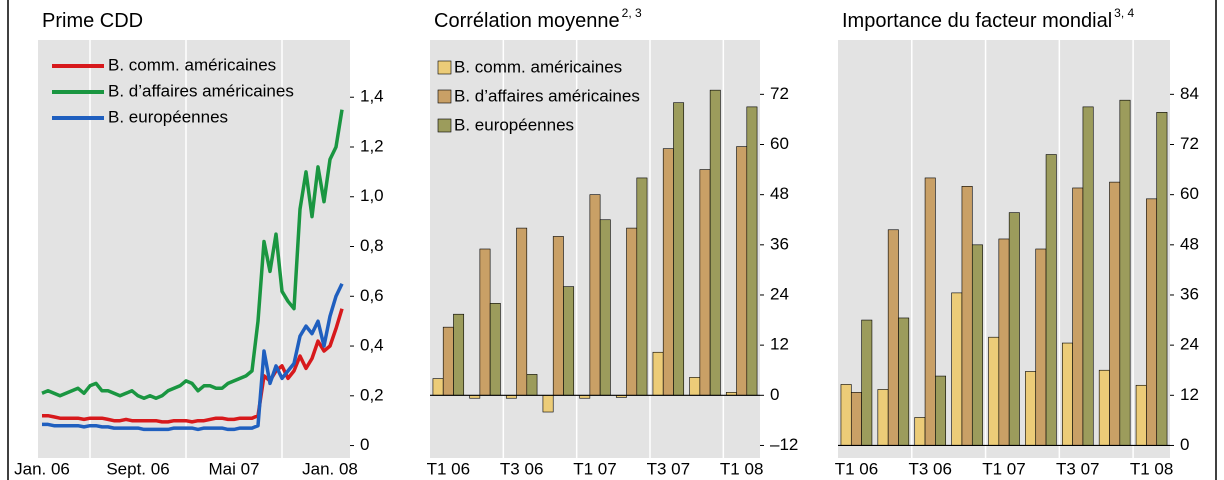  I want to click on y-tick-label: 0,2, so click(372, 394).